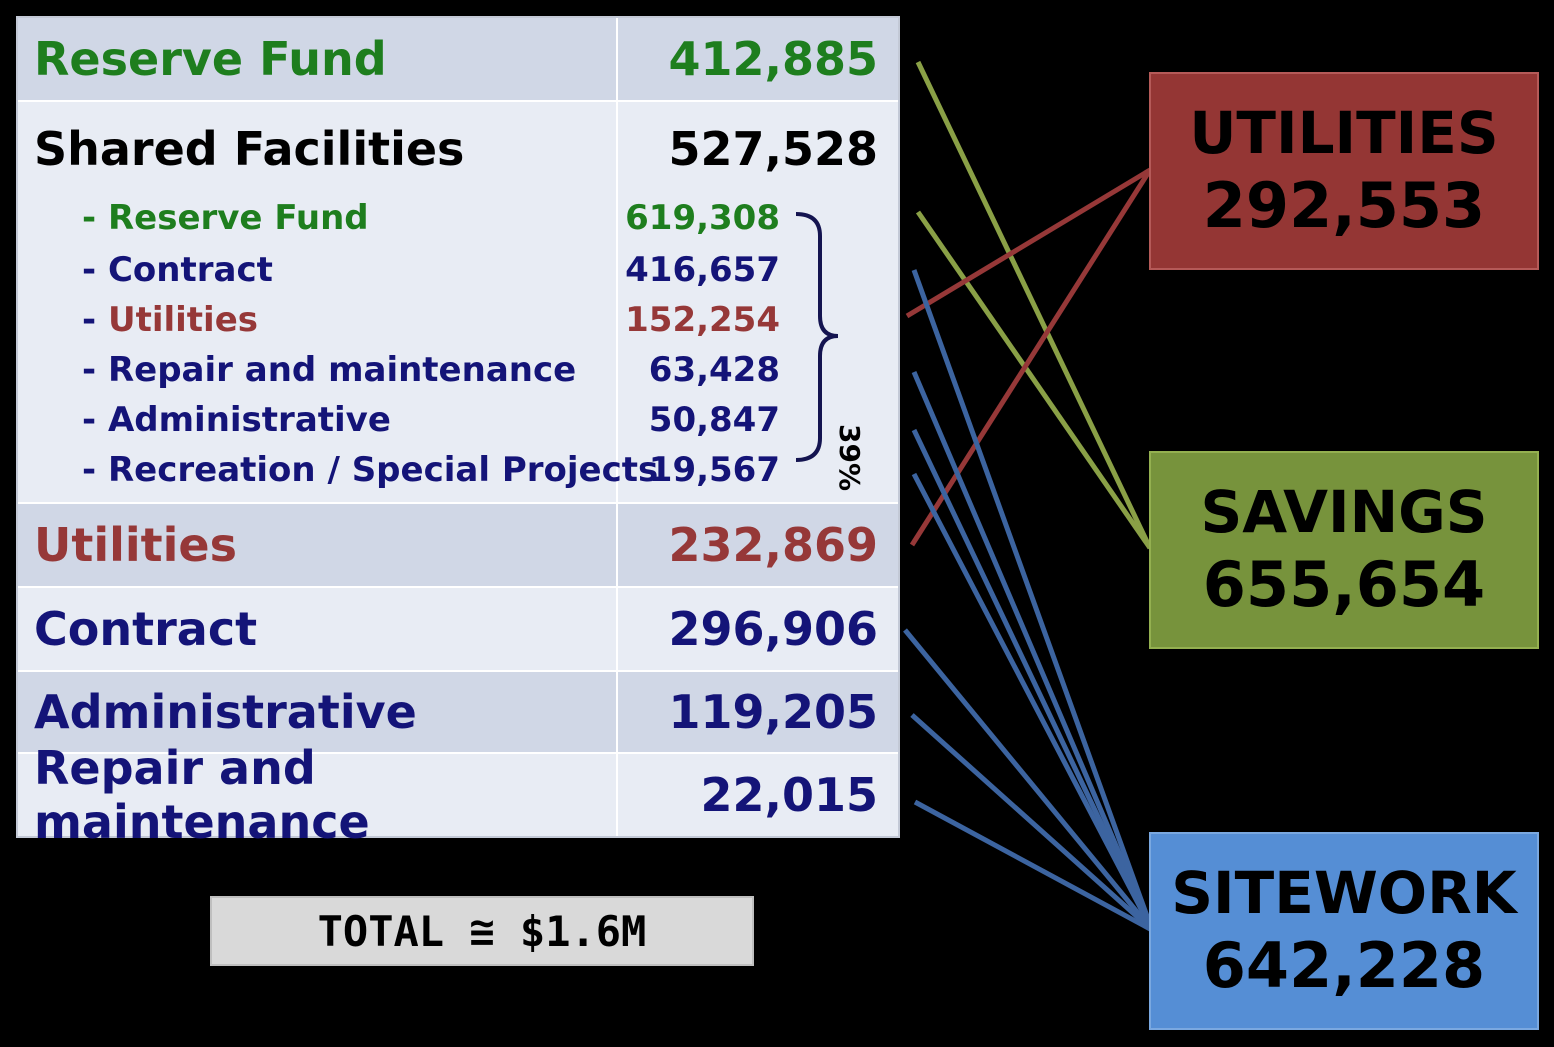  Describe the element at coordinates (458, 546) in the screenshot. I see `table-row-utilities: Utilities 232,869` at that location.